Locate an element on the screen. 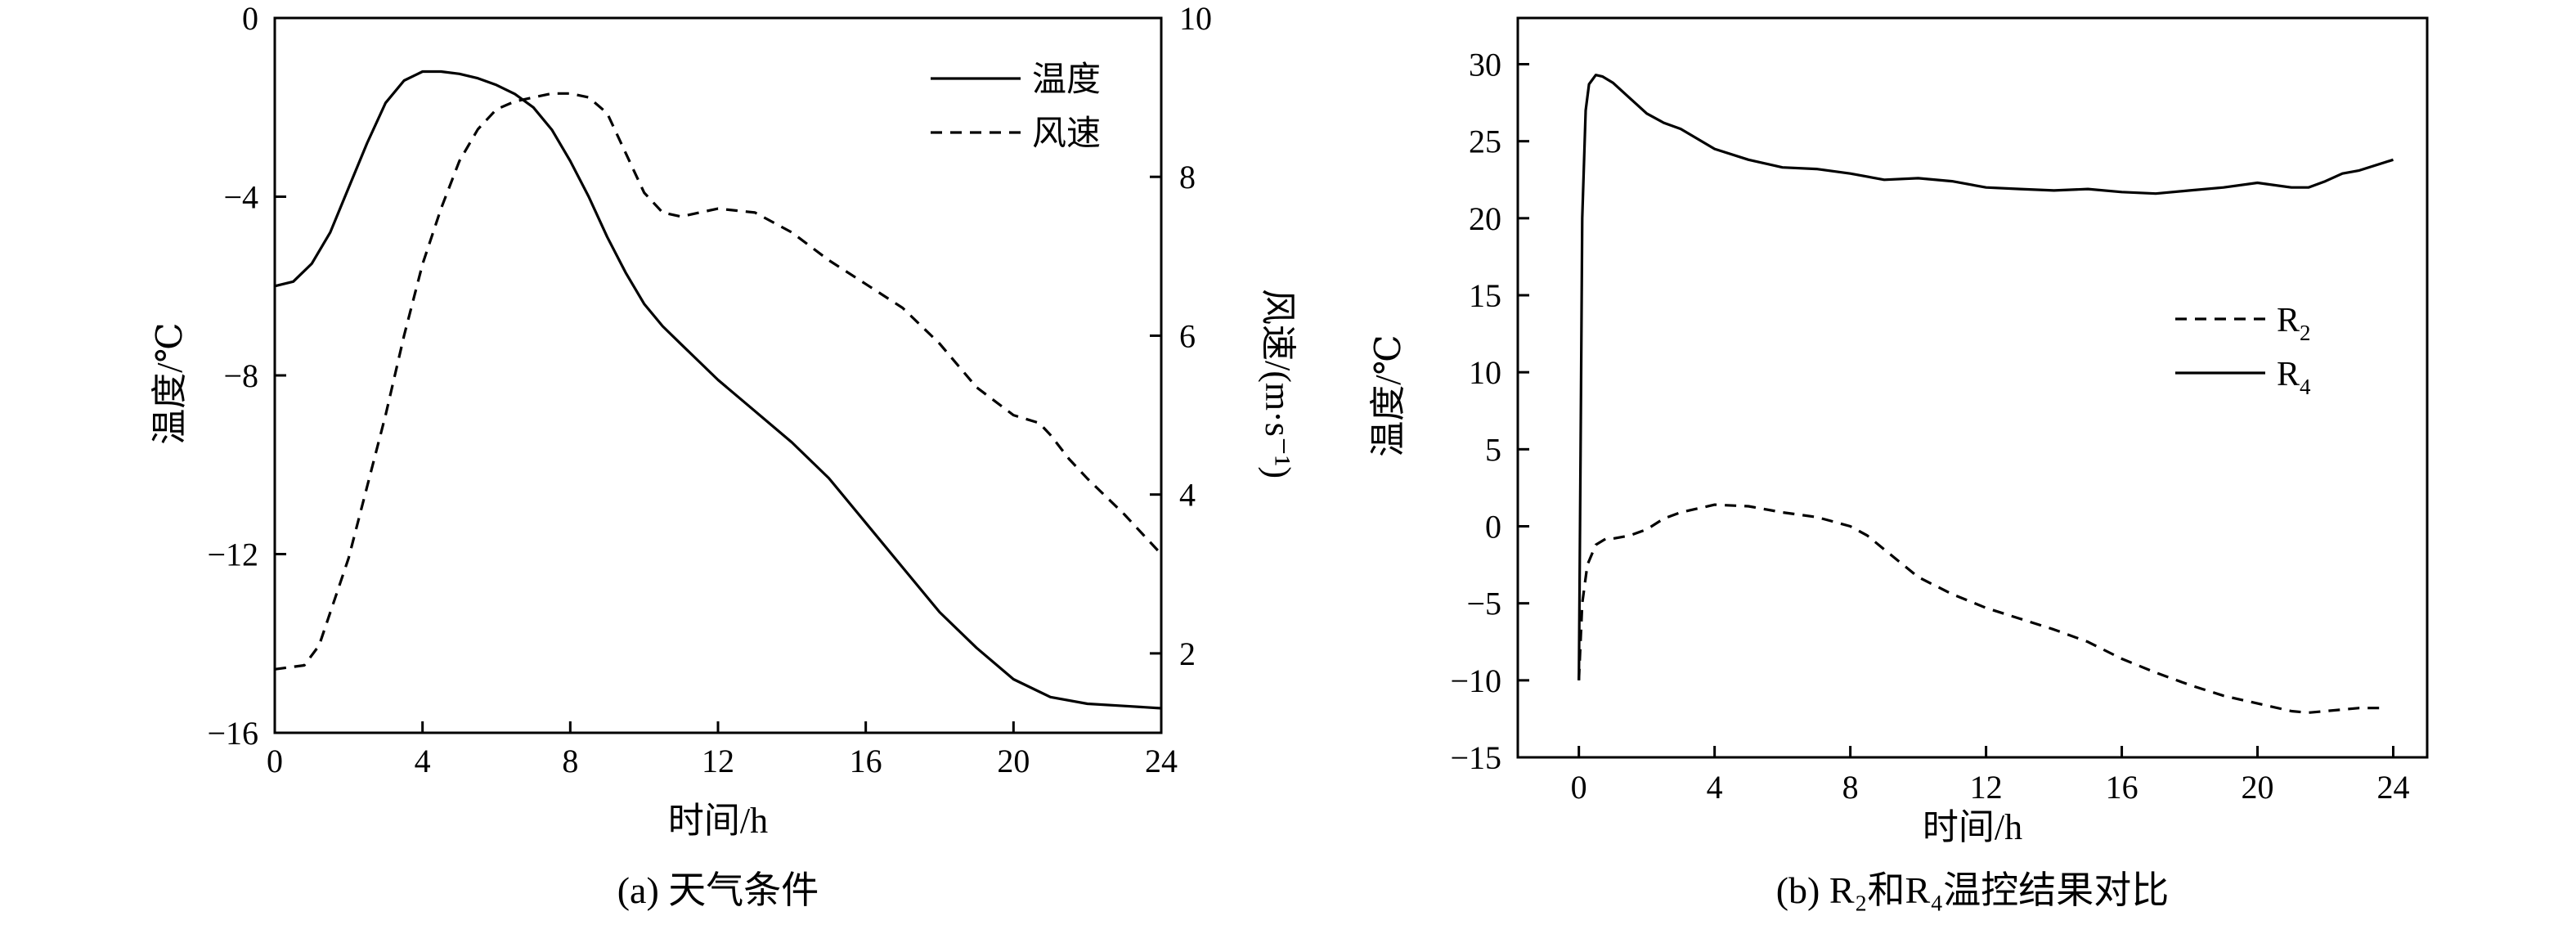 The width and height of the screenshot is (2576, 925). chart-caption: (a) 天气条件 is located at coordinates (718, 890).